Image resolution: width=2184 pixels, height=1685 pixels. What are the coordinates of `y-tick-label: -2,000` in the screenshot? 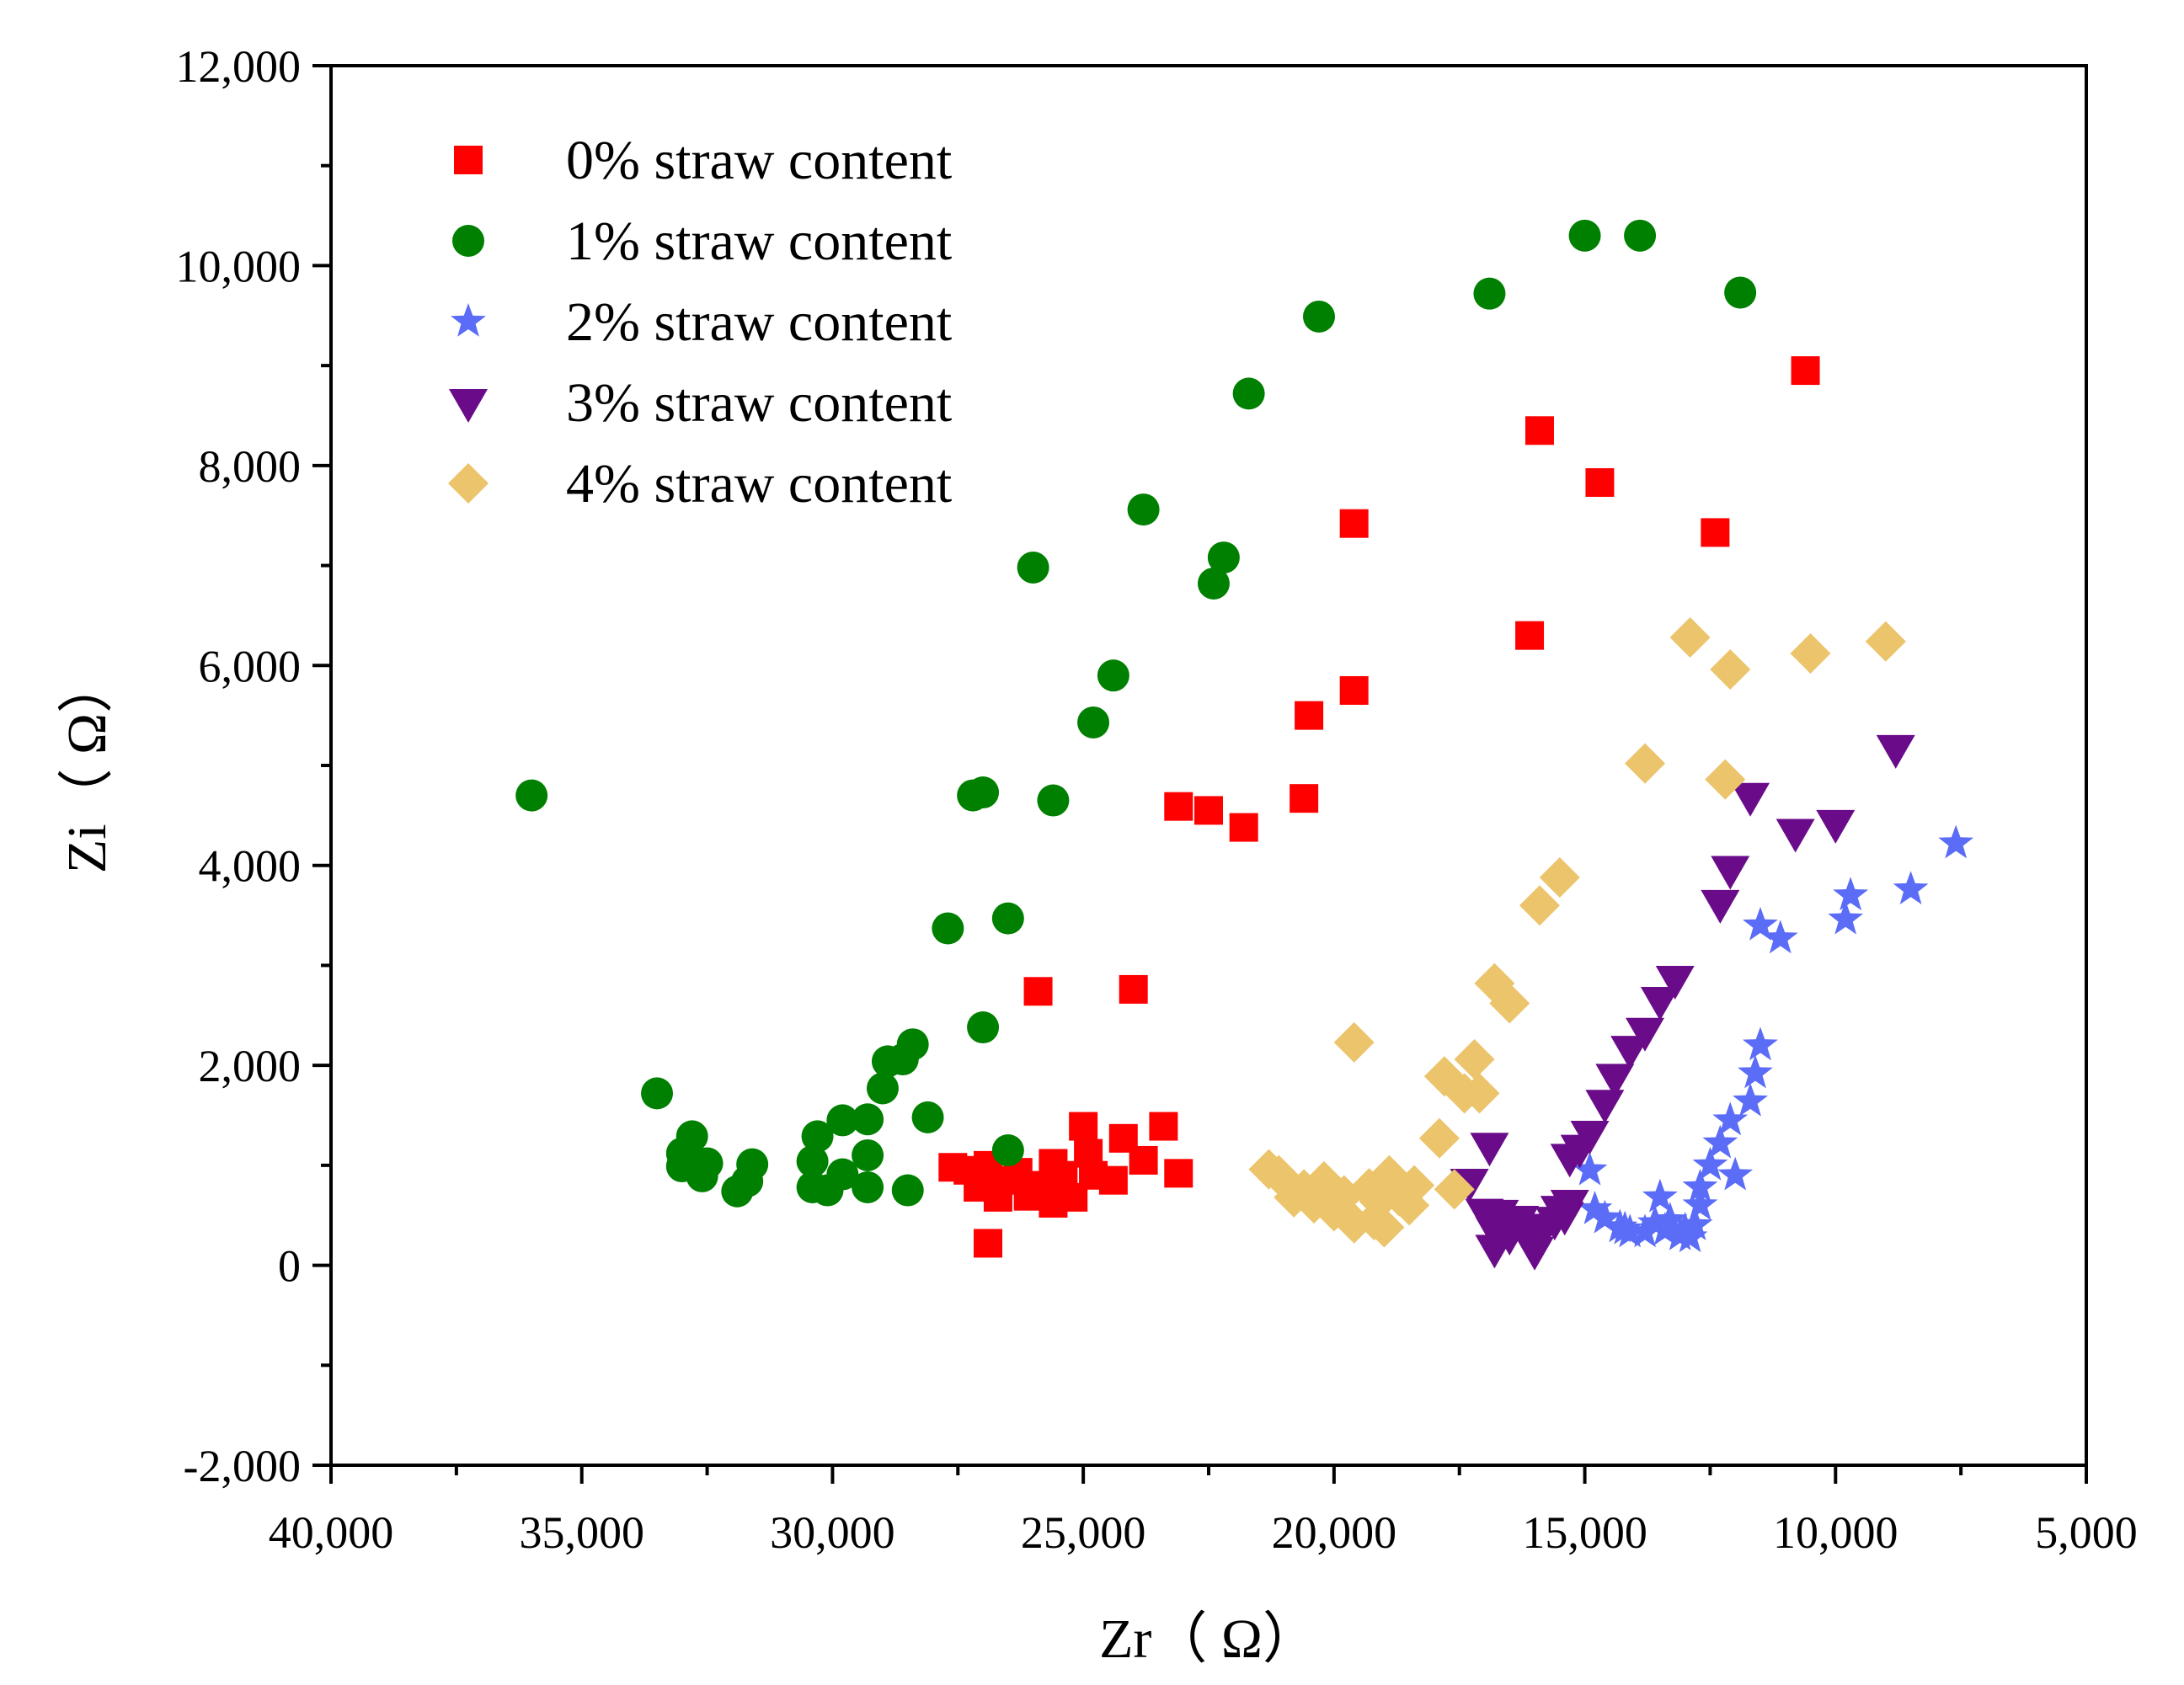 It's located at (243, 1466).